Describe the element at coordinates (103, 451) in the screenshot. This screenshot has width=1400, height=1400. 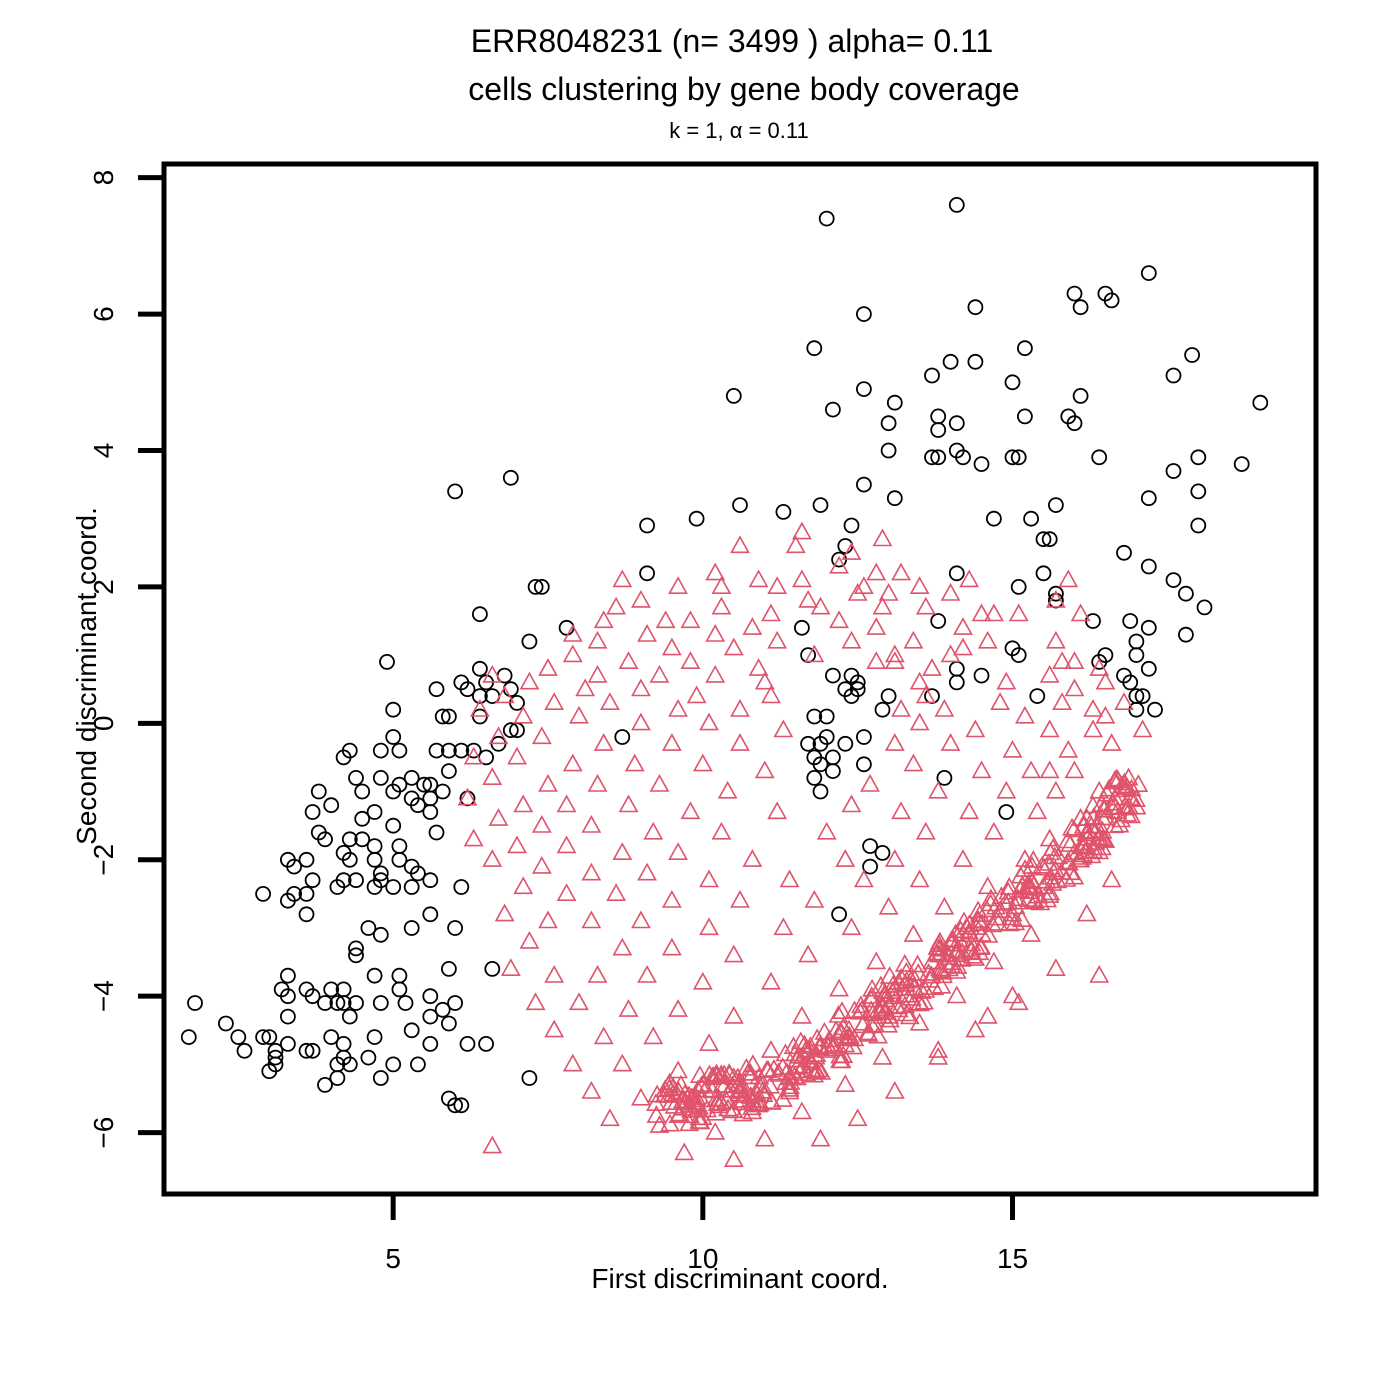
I see `y-tick-label: 4` at that location.